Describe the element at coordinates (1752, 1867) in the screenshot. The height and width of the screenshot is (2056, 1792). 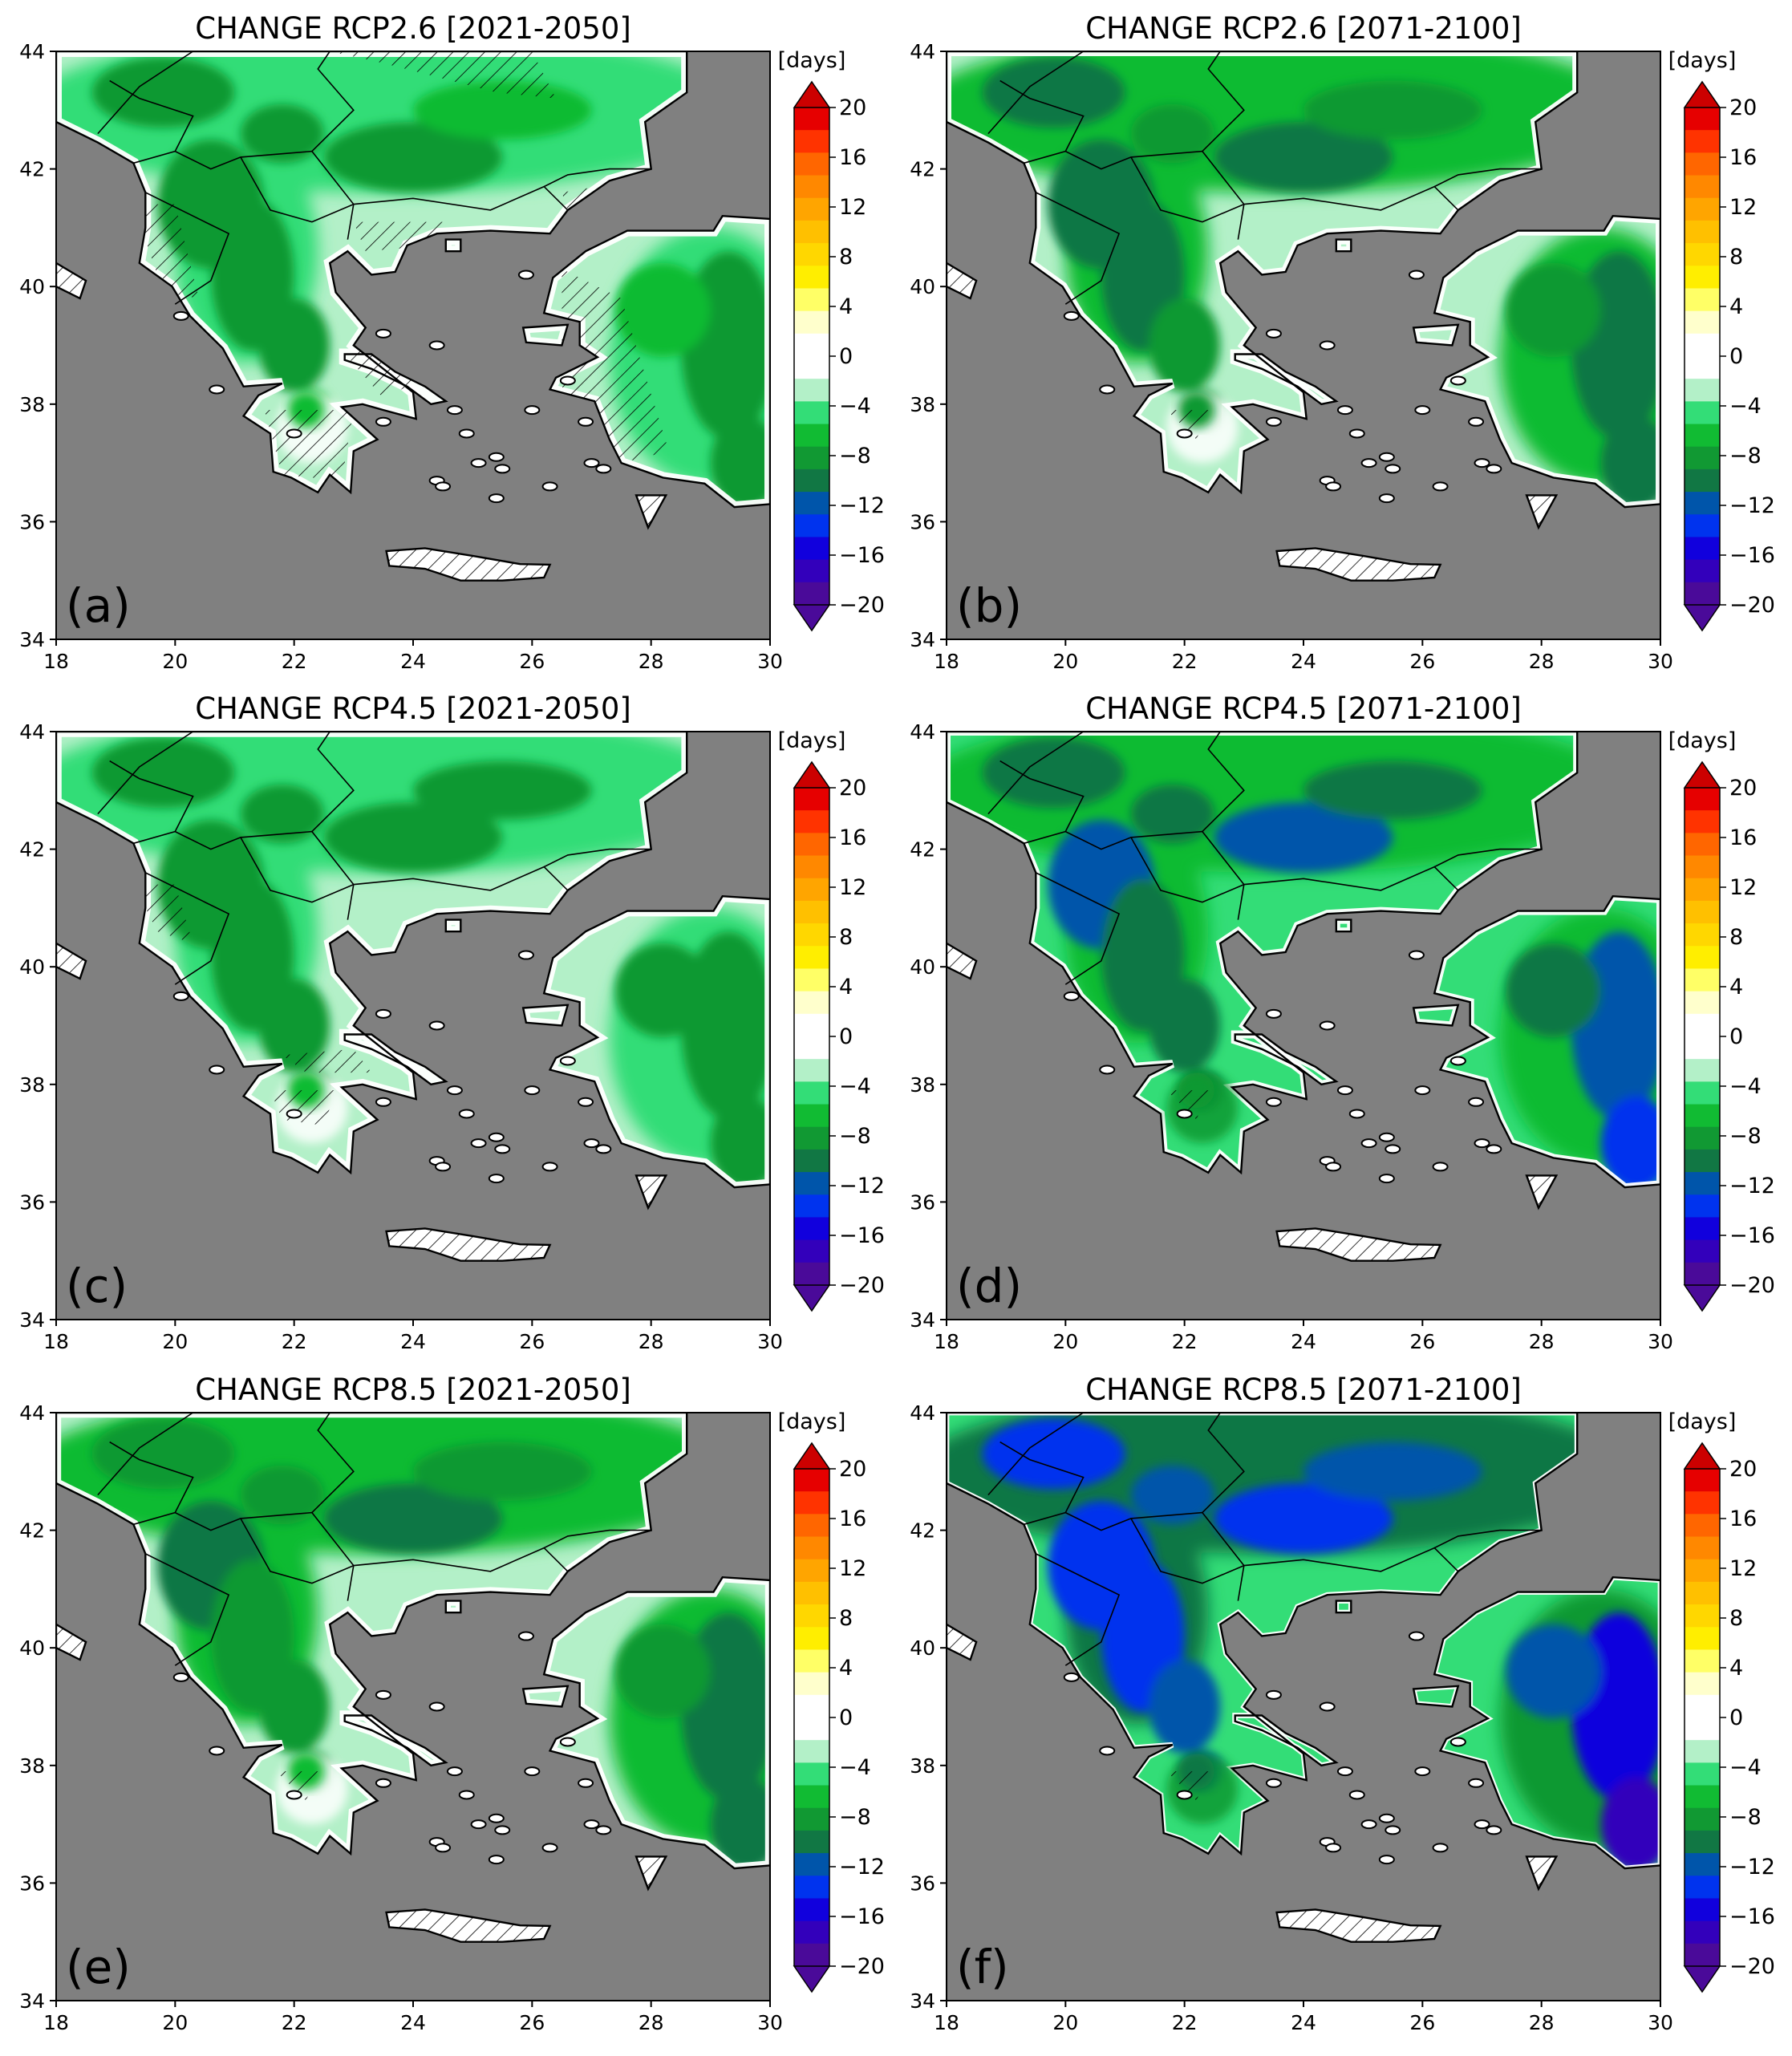
I see `colorbar-tick-label: −12` at that location.